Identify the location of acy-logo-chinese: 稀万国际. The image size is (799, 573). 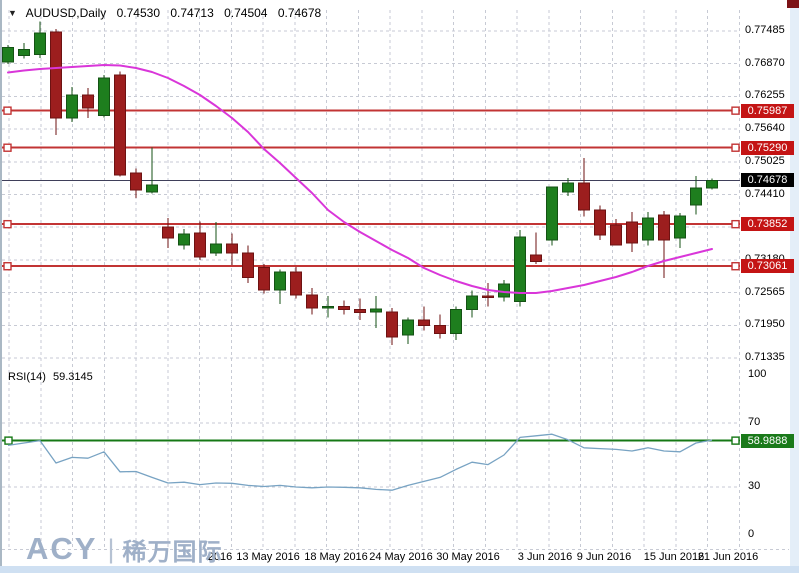
(172, 552).